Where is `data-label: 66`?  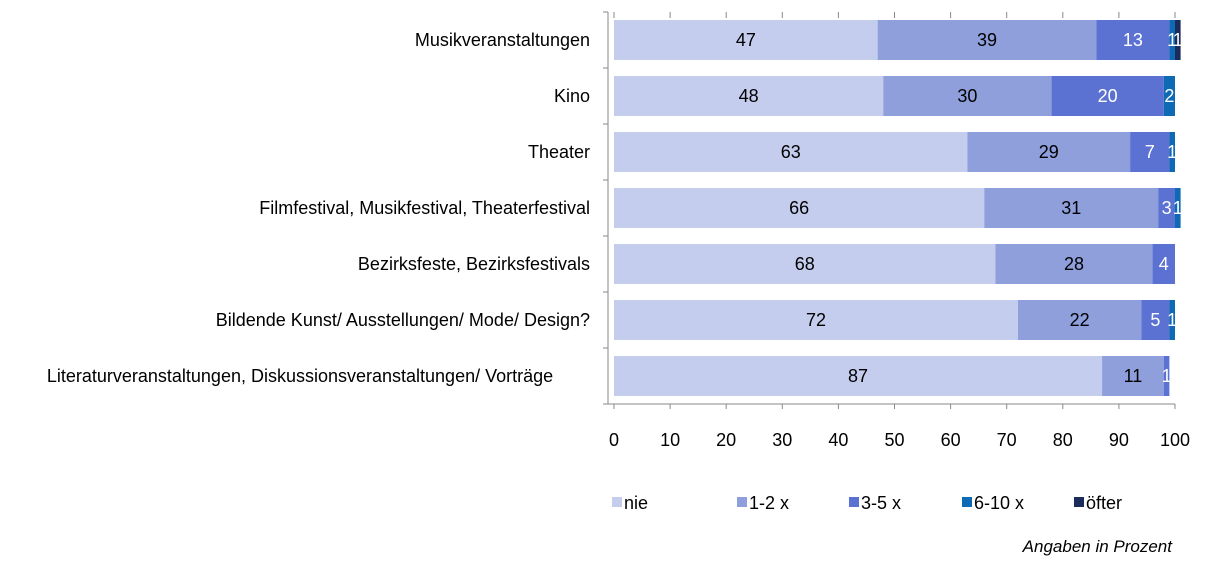 data-label: 66 is located at coordinates (799, 208).